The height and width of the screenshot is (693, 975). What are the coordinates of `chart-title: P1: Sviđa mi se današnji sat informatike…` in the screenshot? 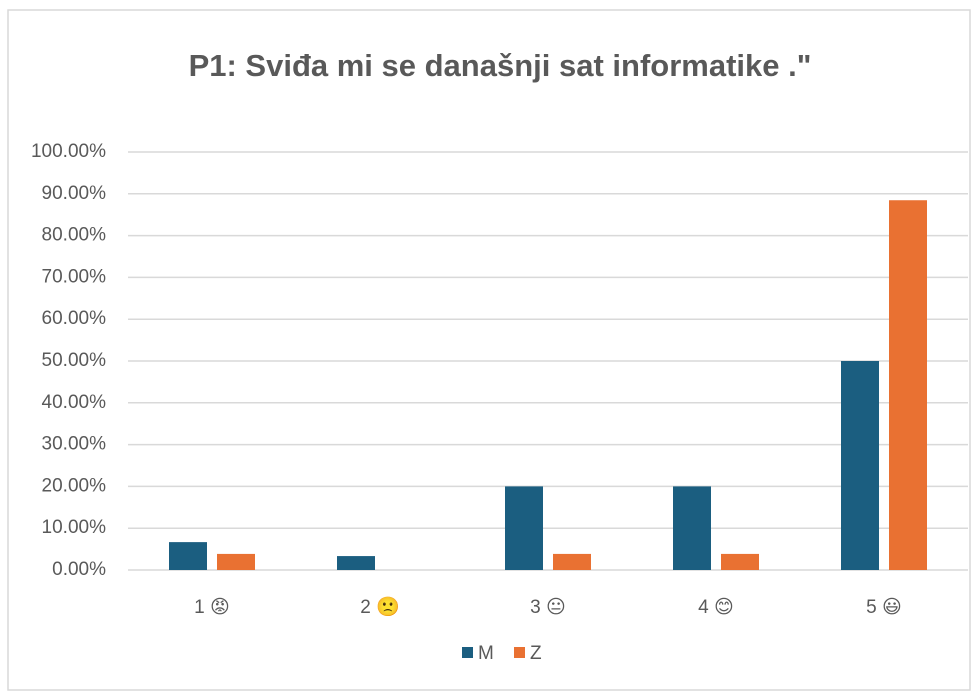 It's located at (500, 65).